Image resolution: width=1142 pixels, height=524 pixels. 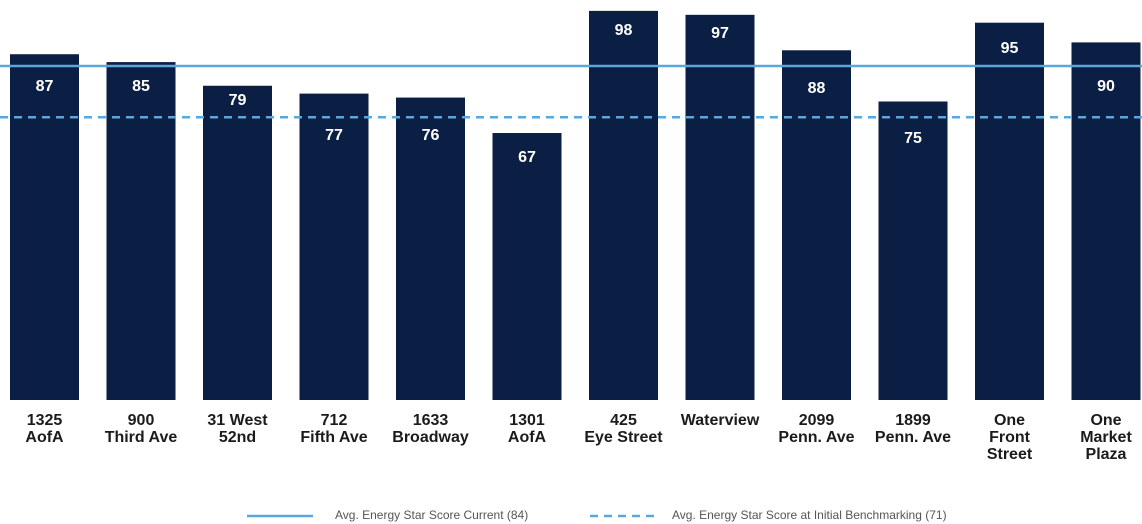 I want to click on x-tick-label: 1899 Penn. Ave, so click(x=913, y=429).